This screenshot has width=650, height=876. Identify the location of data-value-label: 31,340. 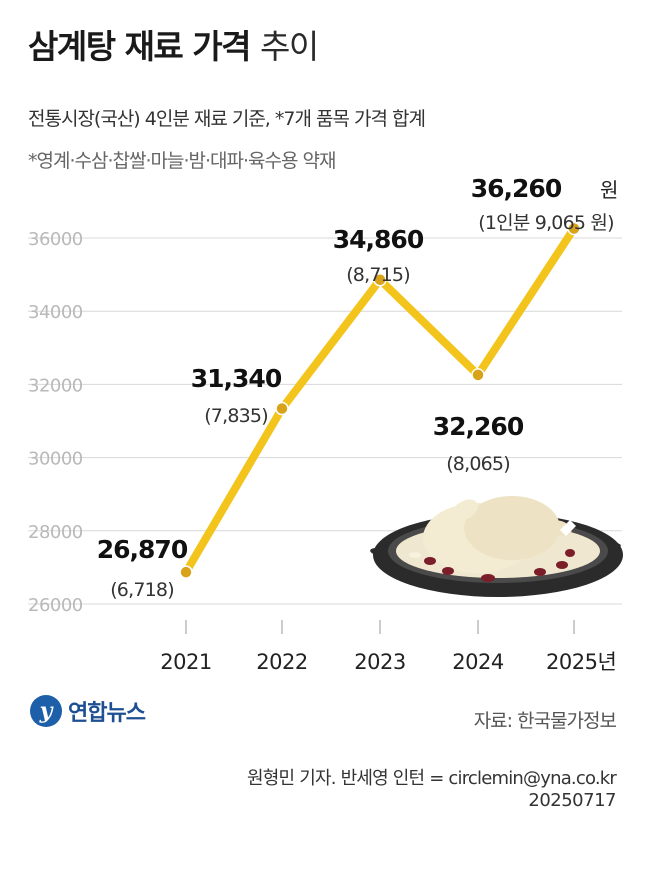
(236, 378).